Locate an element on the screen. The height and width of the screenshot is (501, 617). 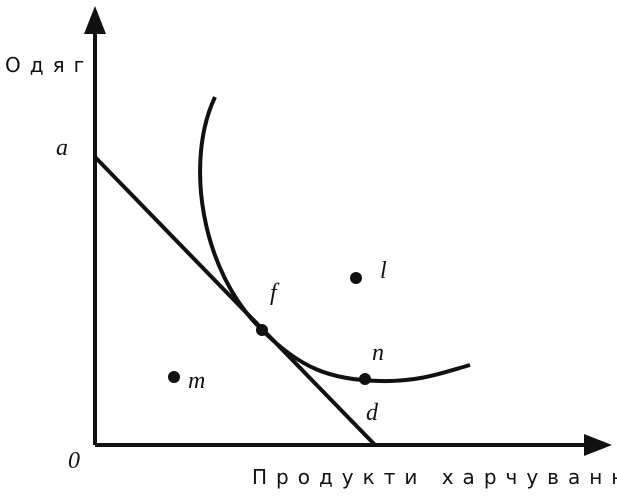
label-d: d is located at coordinates (372, 413).